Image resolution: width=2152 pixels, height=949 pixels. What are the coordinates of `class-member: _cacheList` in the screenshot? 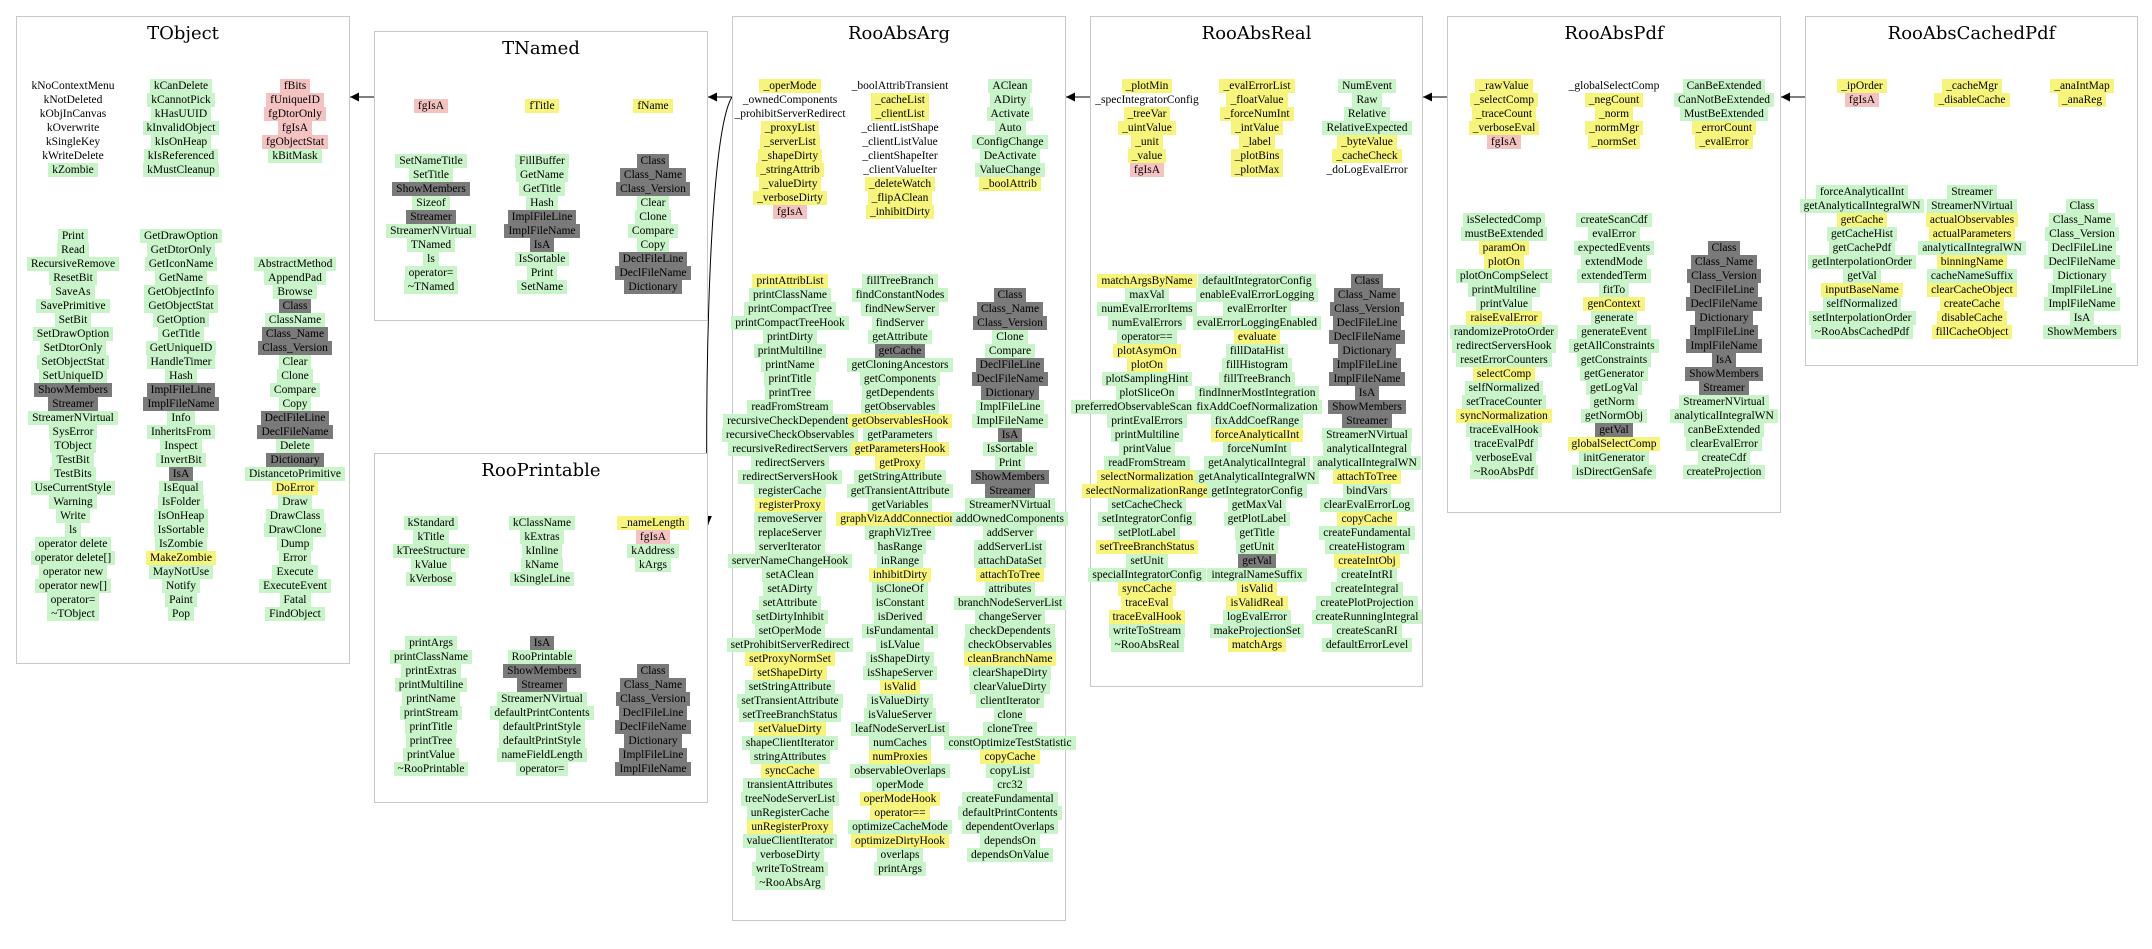 It's located at (900, 100).